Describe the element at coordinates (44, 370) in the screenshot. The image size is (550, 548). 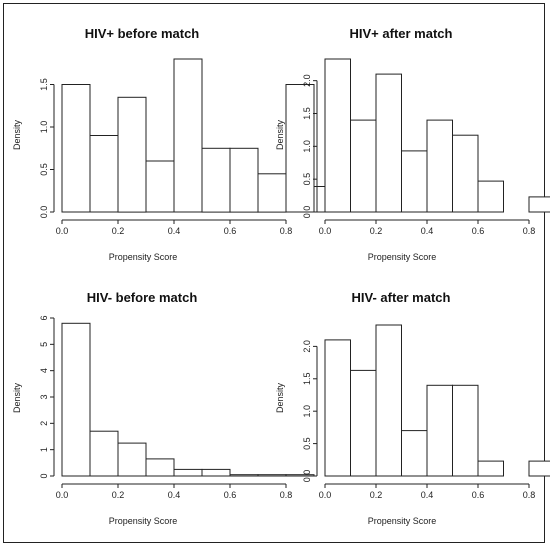
I see `y-tick-label: 4` at that location.